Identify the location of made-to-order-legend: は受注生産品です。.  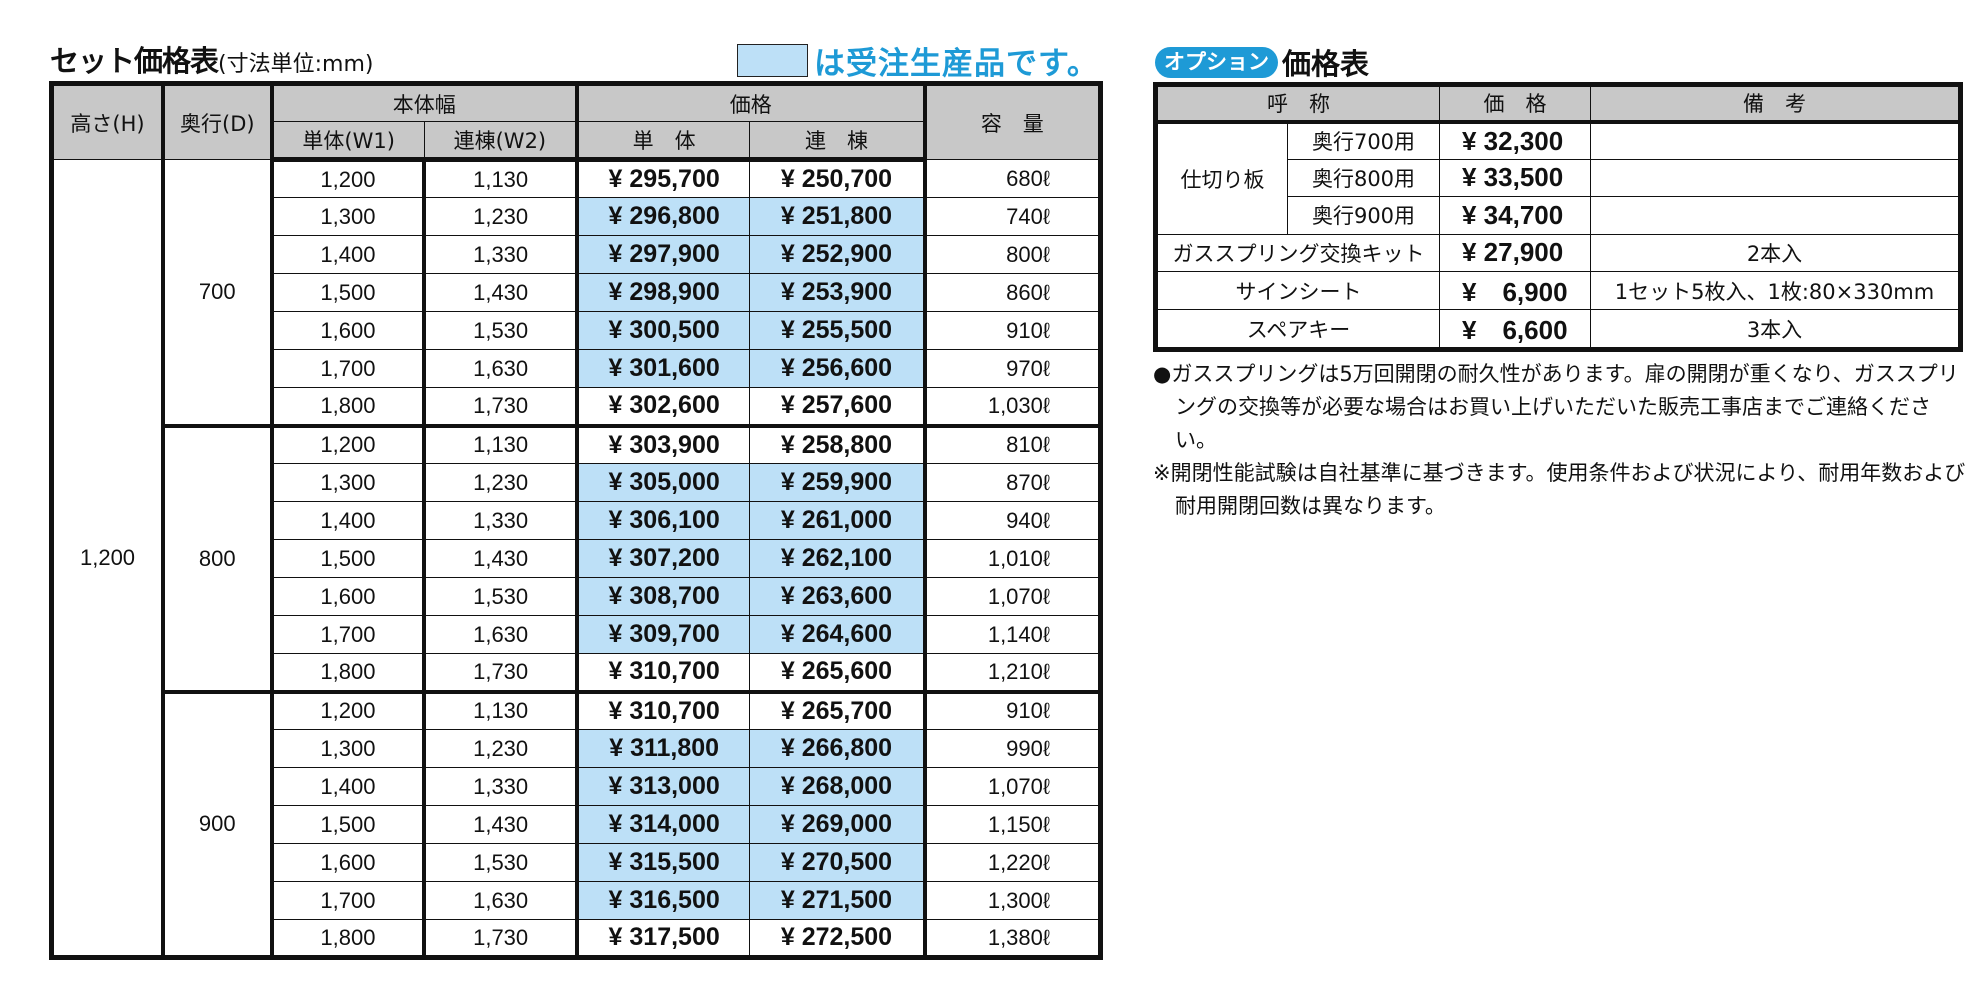
(918, 60).